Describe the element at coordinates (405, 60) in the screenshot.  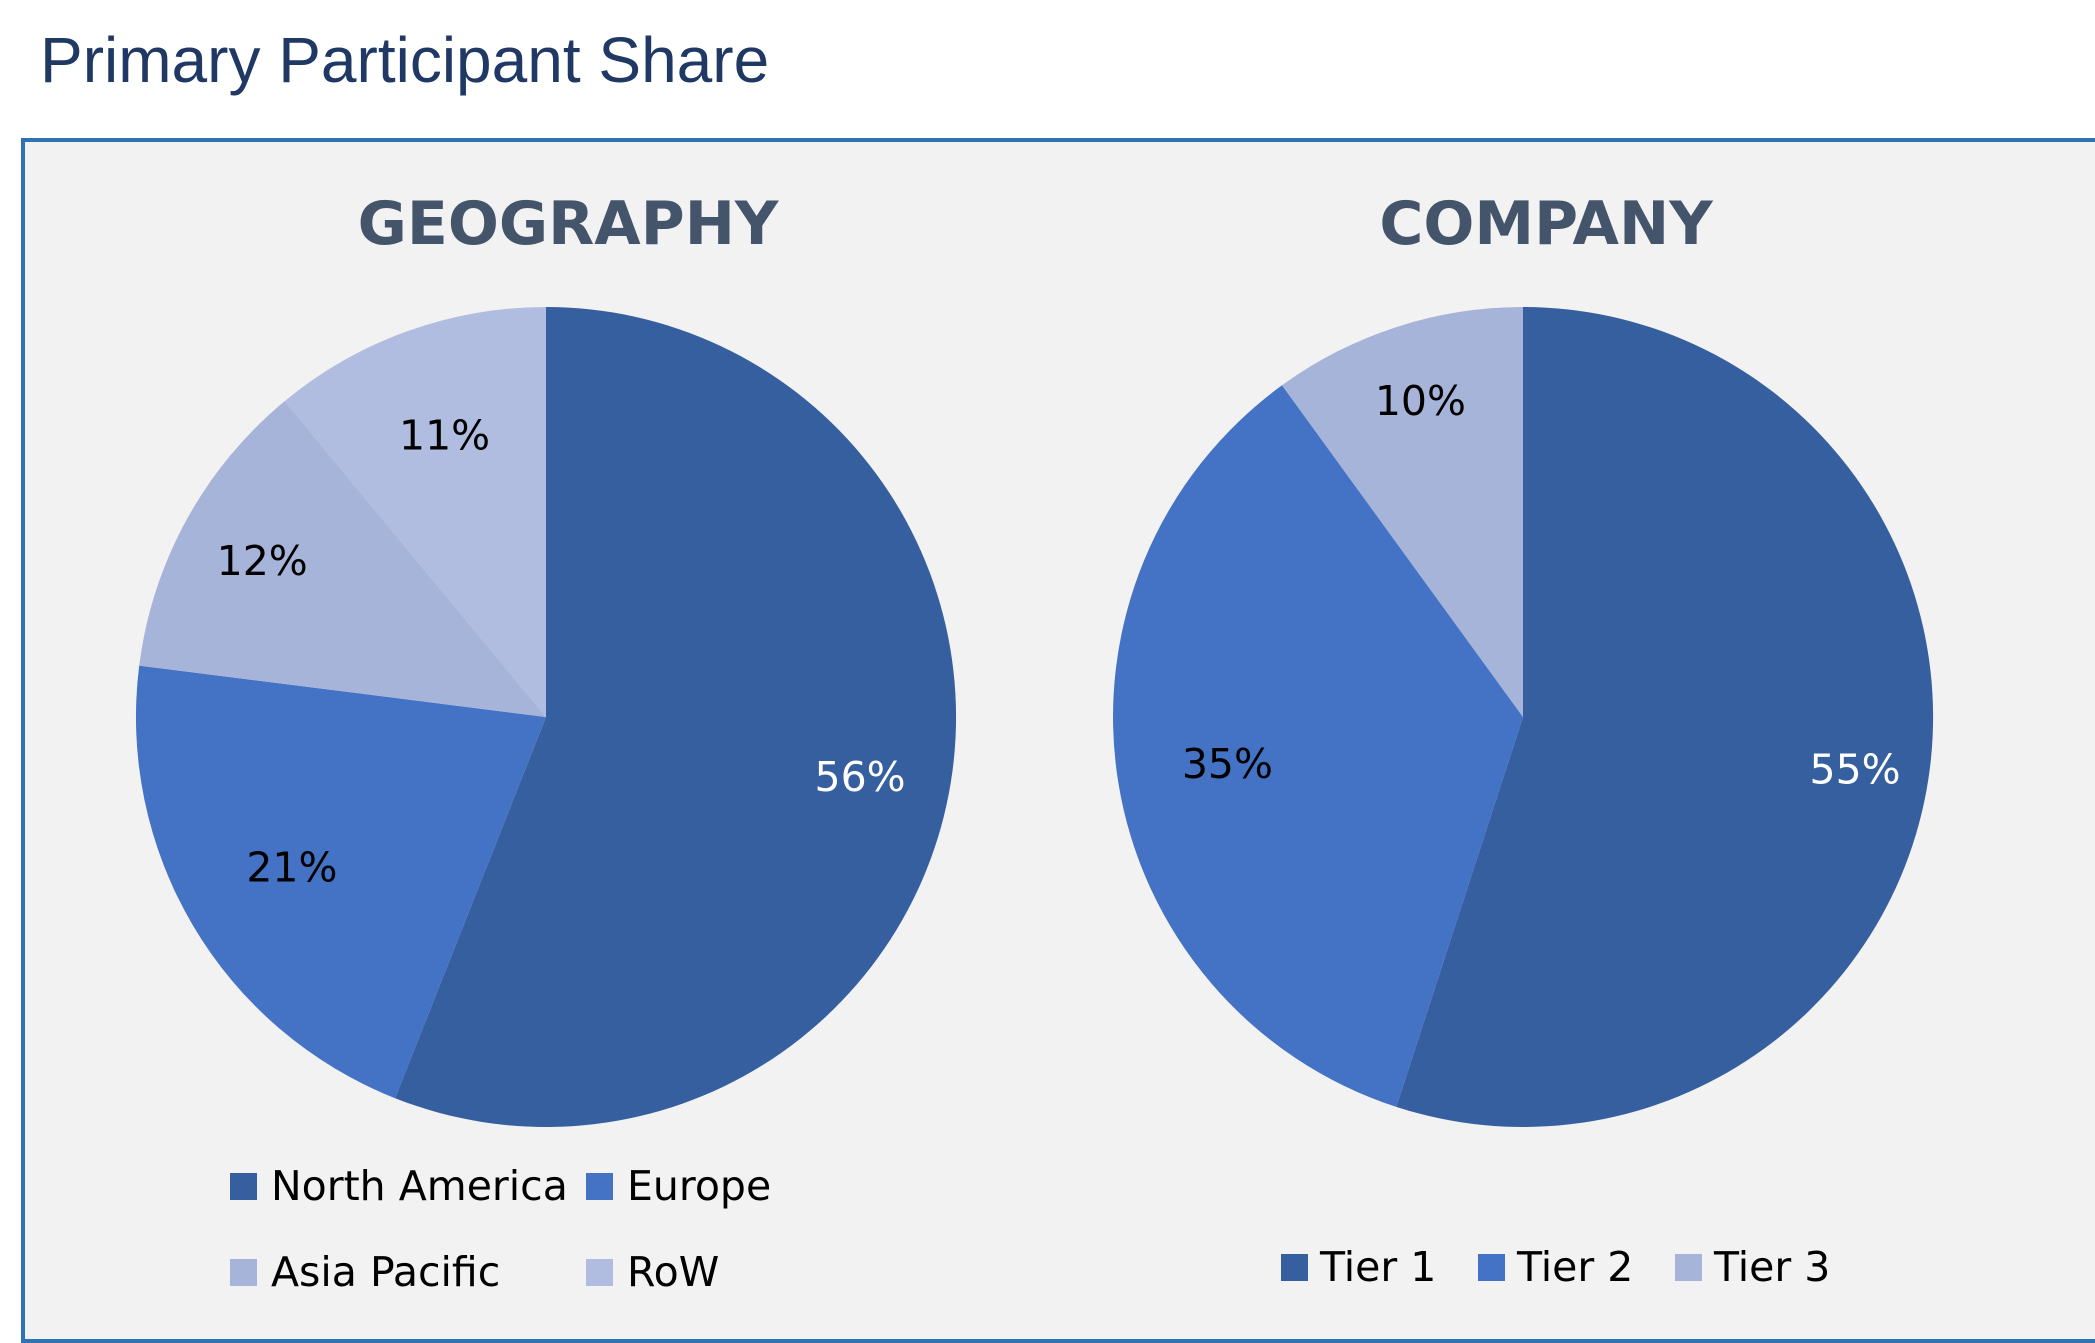
I see `page-title: Primary Participant Share` at that location.